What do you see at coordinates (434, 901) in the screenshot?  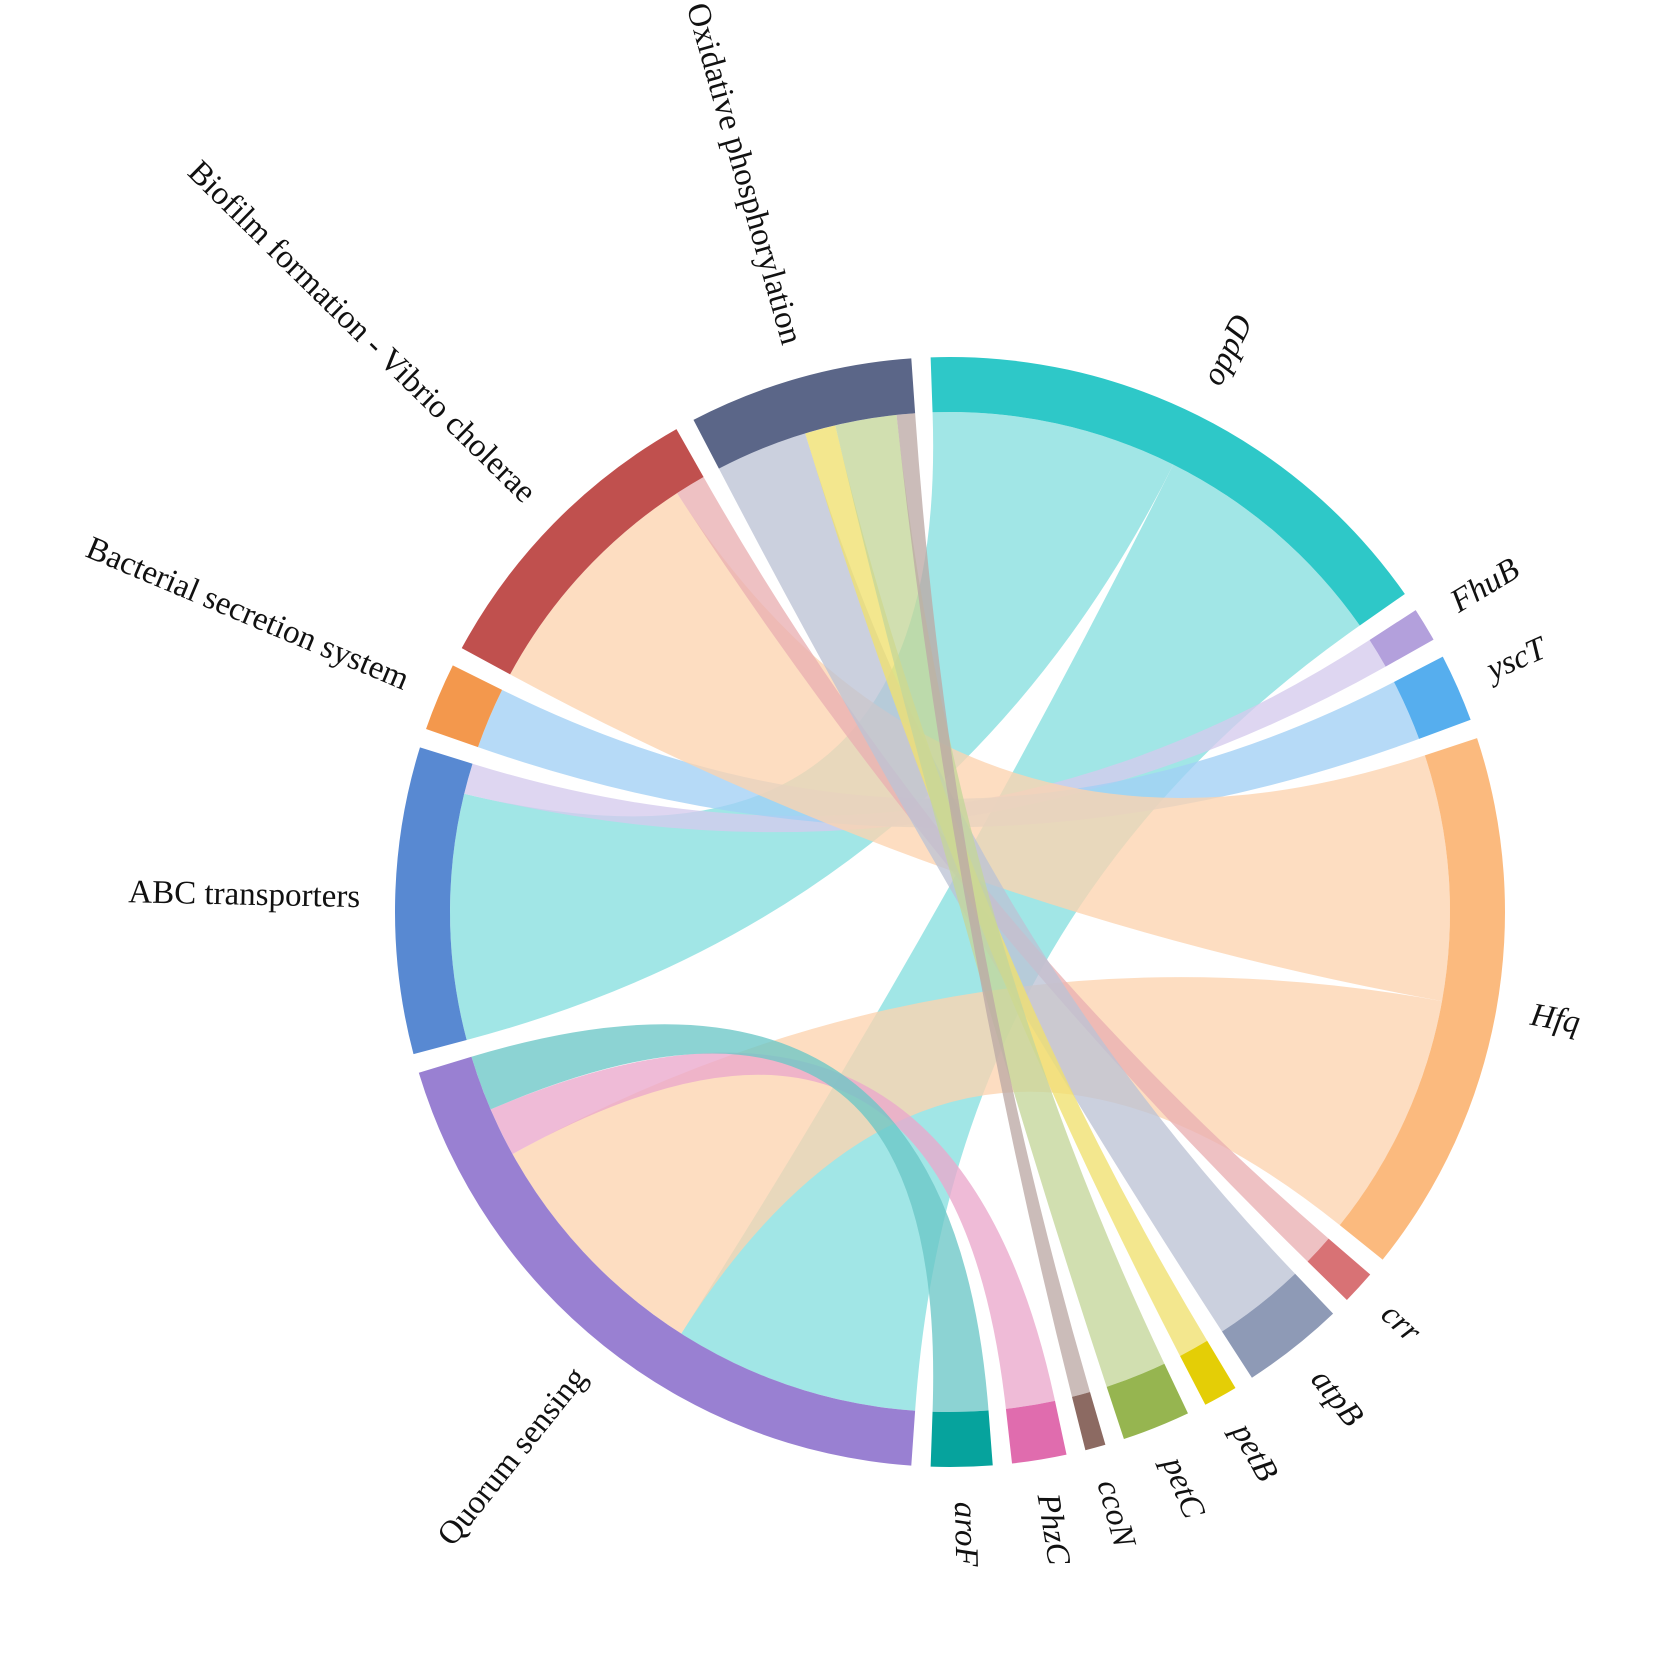 I see `arc-ABC` at bounding box center [434, 901].